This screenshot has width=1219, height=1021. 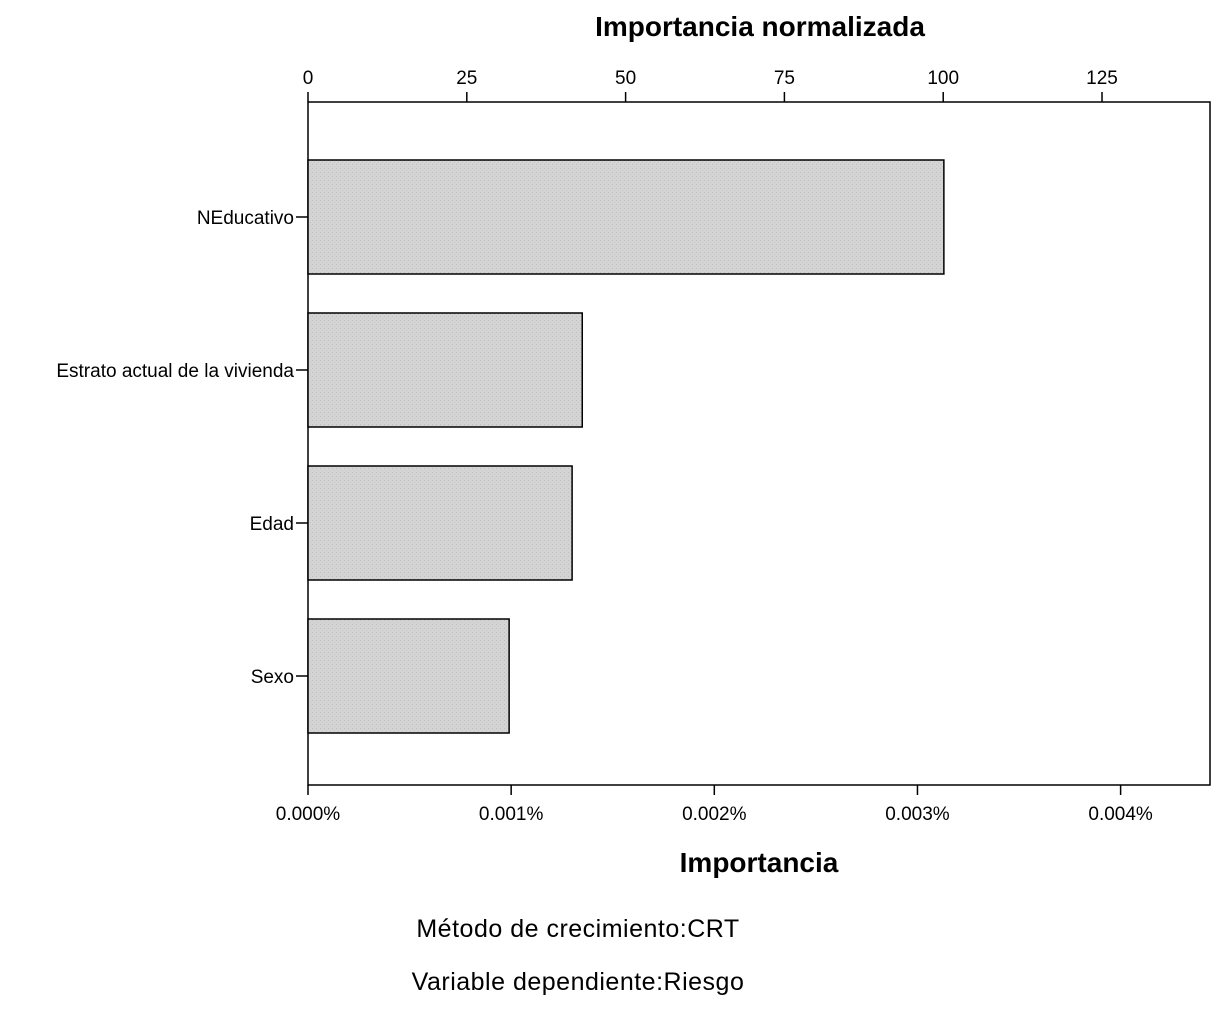 What do you see at coordinates (759, 862) in the screenshot?
I see `bottom-axis-title: Importancia` at bounding box center [759, 862].